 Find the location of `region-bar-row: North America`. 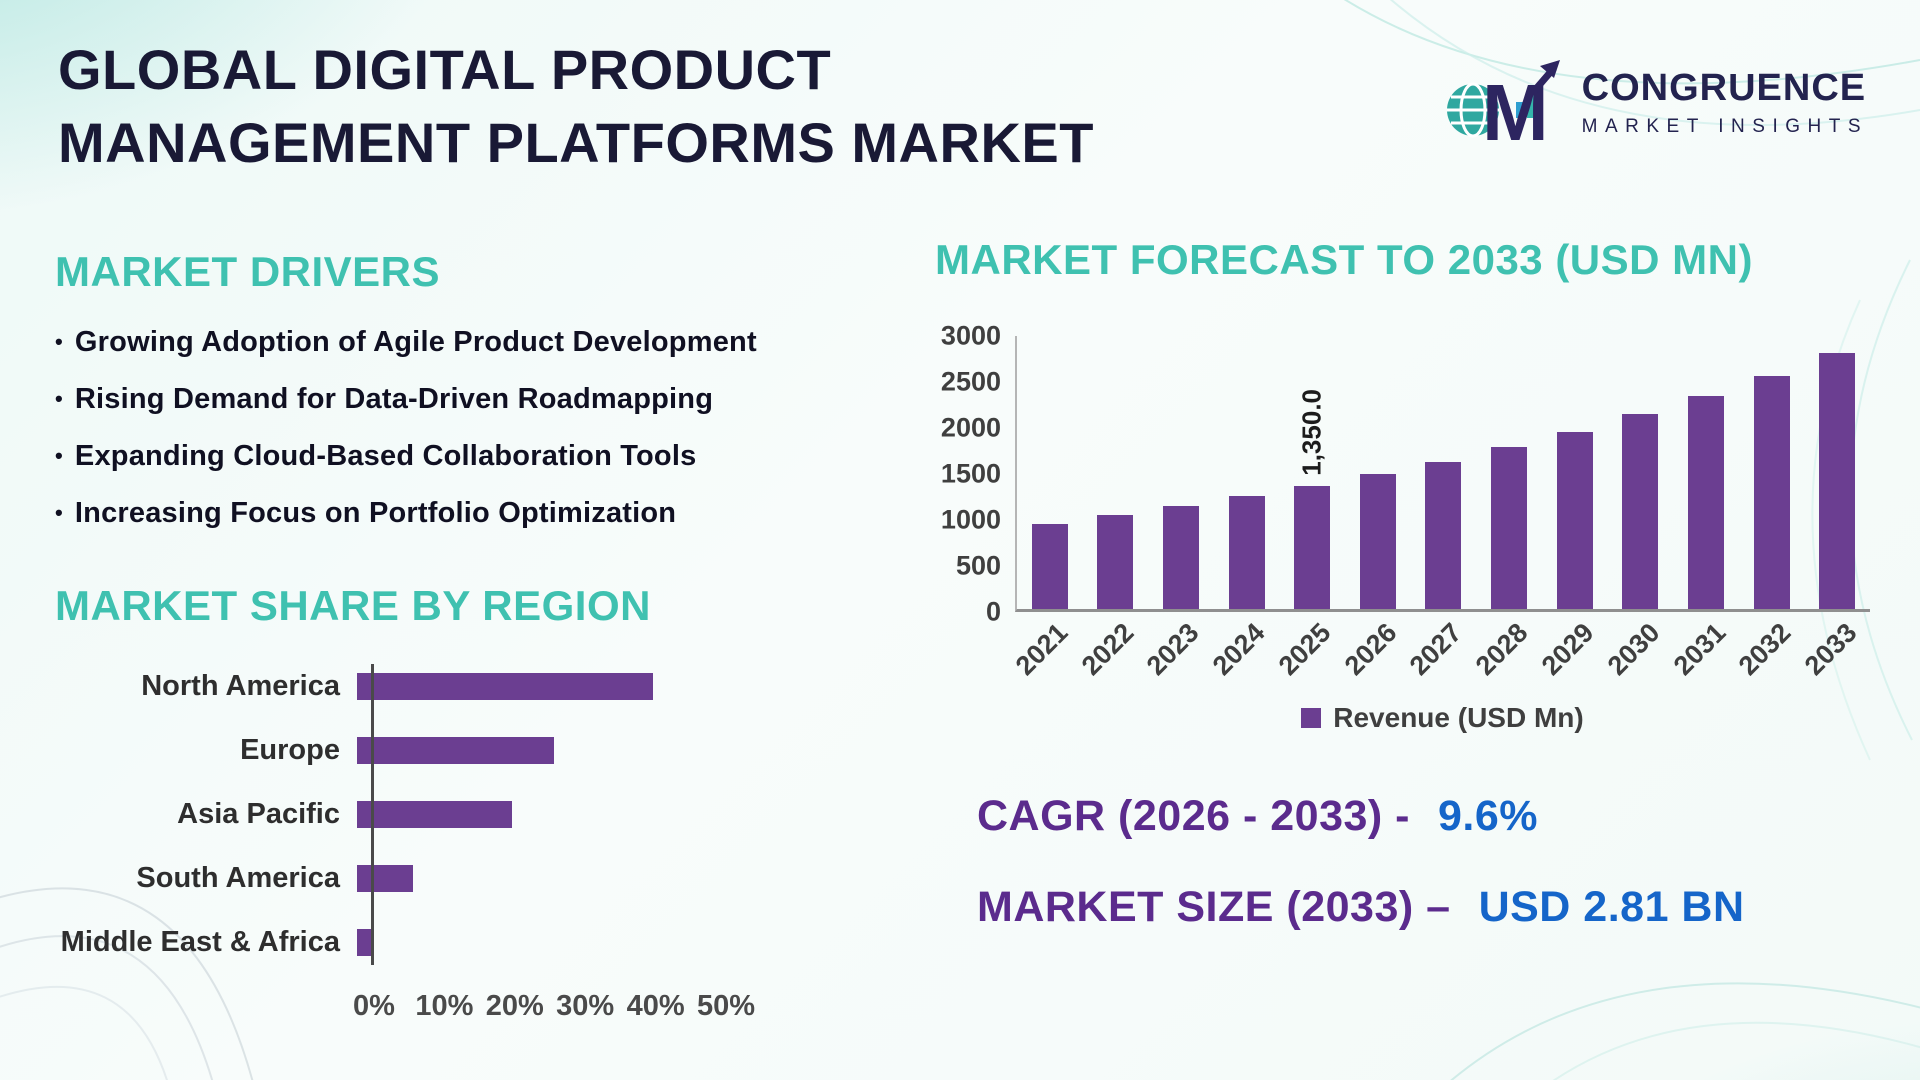

region-bar-row: North America is located at coordinates (455, 686).